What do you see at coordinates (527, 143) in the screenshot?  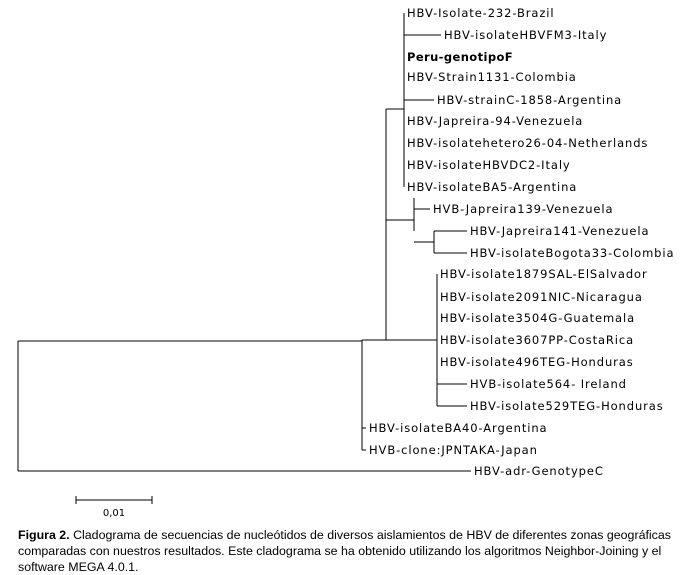 I see `leaf-label: HBV-isolatehetero26-04-Netherlands` at bounding box center [527, 143].